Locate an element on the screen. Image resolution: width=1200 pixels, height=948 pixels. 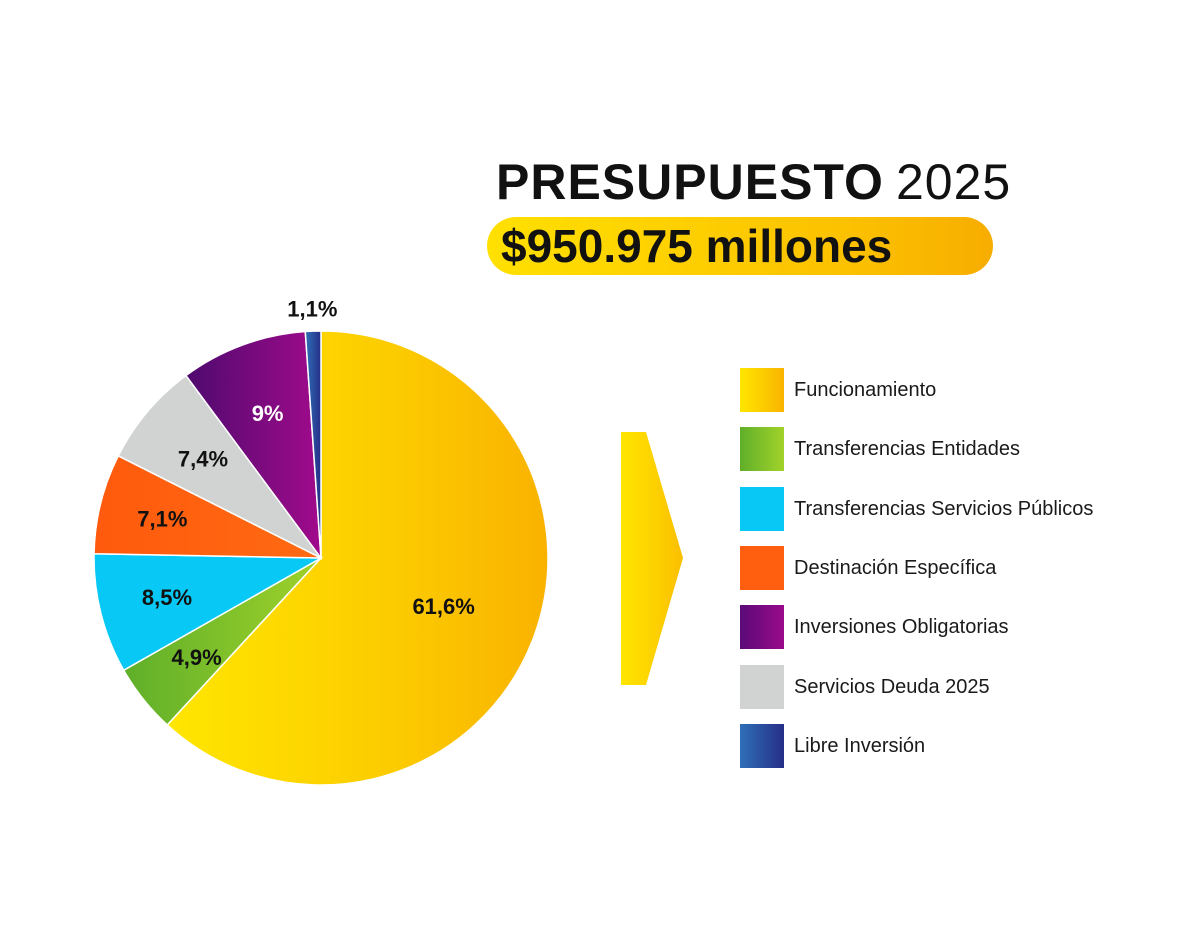
pie-slice-destinacion-especifica is located at coordinates (207, 506).